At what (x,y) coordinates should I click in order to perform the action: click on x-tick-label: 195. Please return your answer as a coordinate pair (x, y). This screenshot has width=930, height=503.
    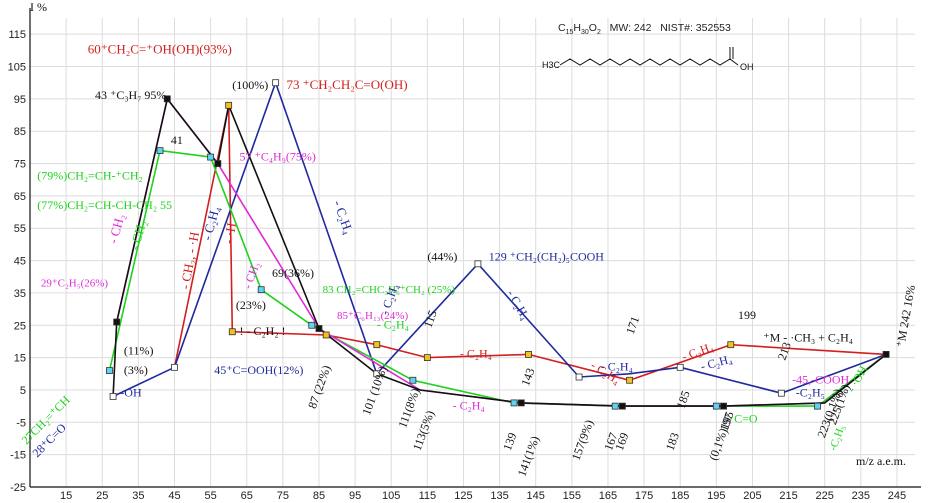
    Looking at the image, I should click on (716, 496).